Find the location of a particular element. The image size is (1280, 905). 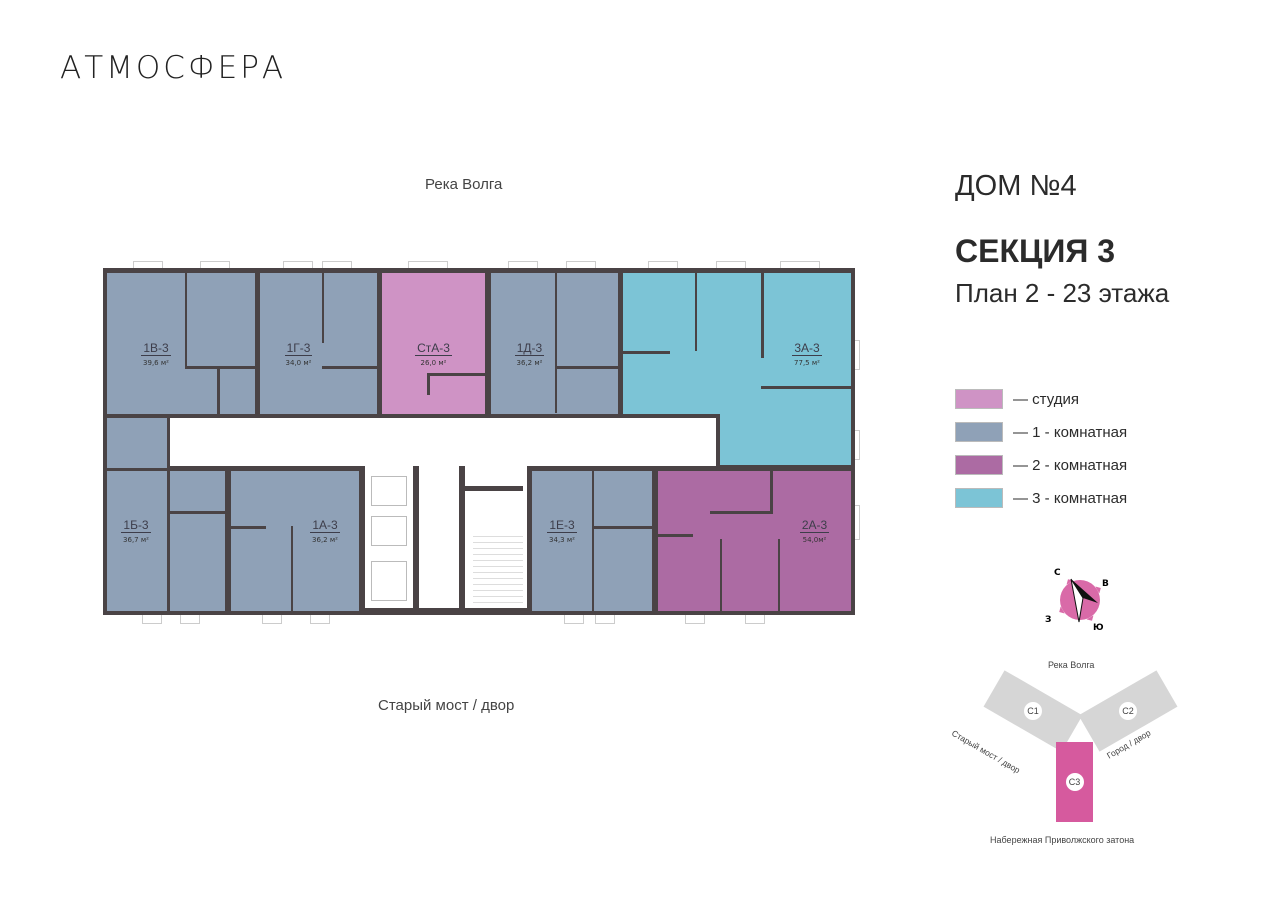

section-c1: С1 is located at coordinates (1033, 711).